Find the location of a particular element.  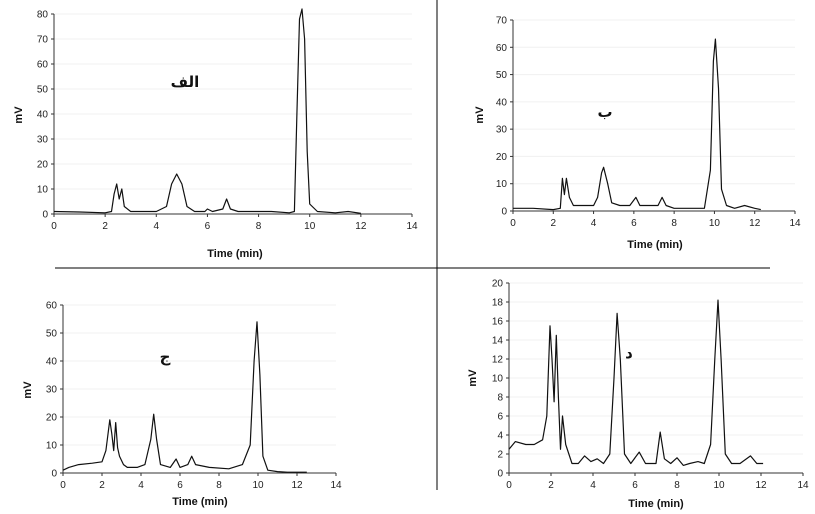

panel-a-y-axis-label: mV is located at coordinates (19, 115).